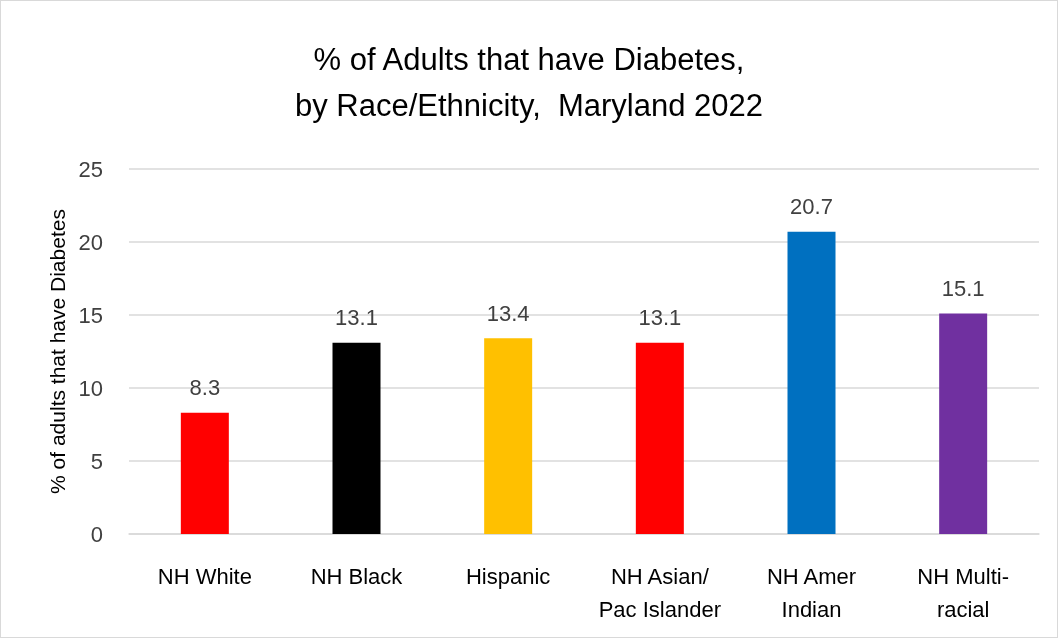 Image resolution: width=1058 pixels, height=638 pixels. What do you see at coordinates (57, 351) in the screenshot?
I see `y-axis-title: % of adults that have Diabetes` at bounding box center [57, 351].